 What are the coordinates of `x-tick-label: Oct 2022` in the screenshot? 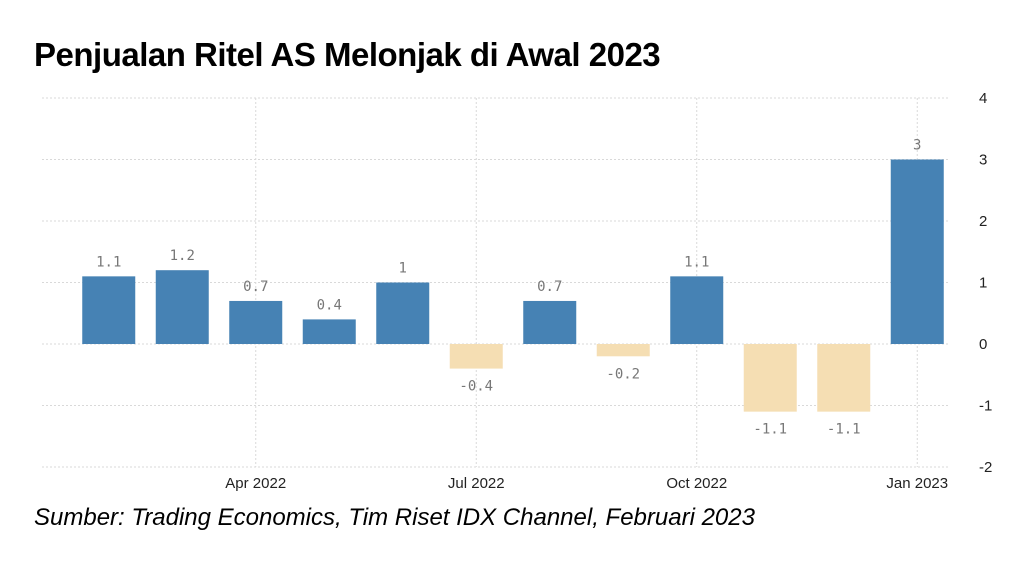 It's located at (696, 483).